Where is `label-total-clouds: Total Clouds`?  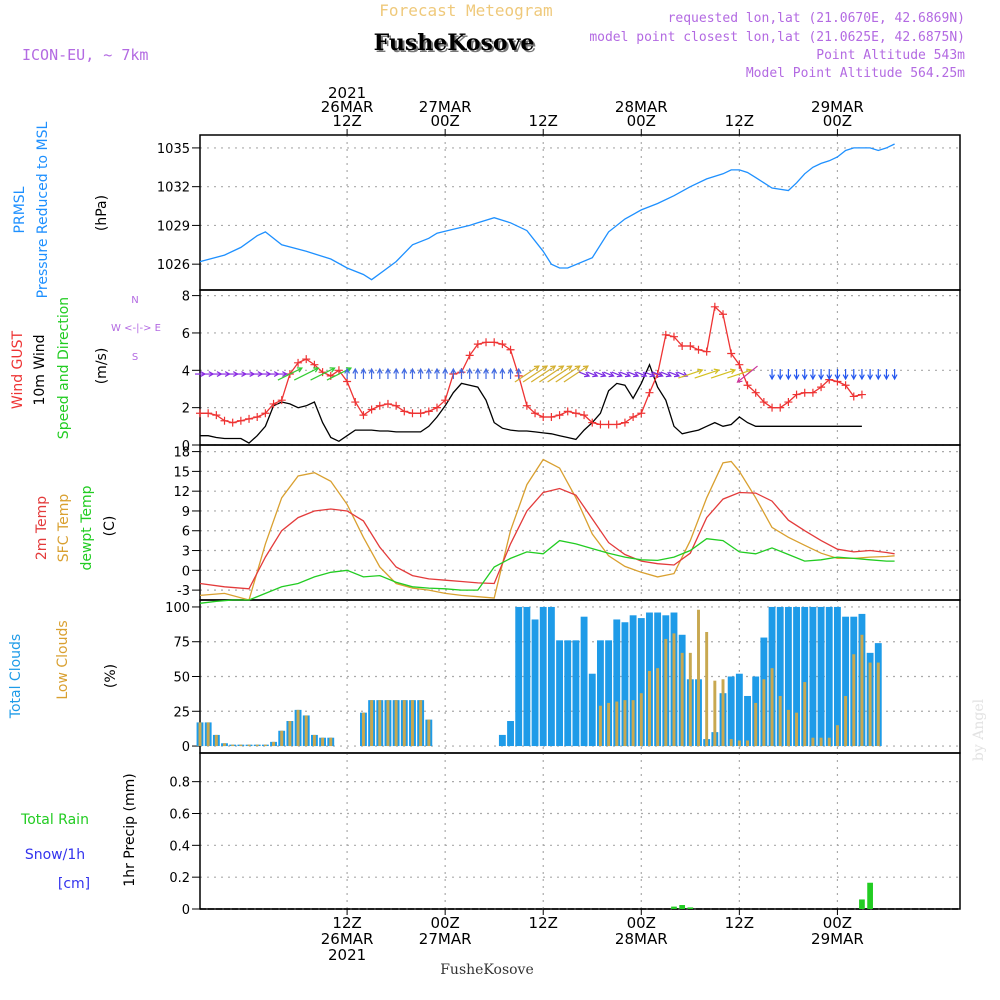 label-total-clouds: Total Clouds is located at coordinates (16, 676).